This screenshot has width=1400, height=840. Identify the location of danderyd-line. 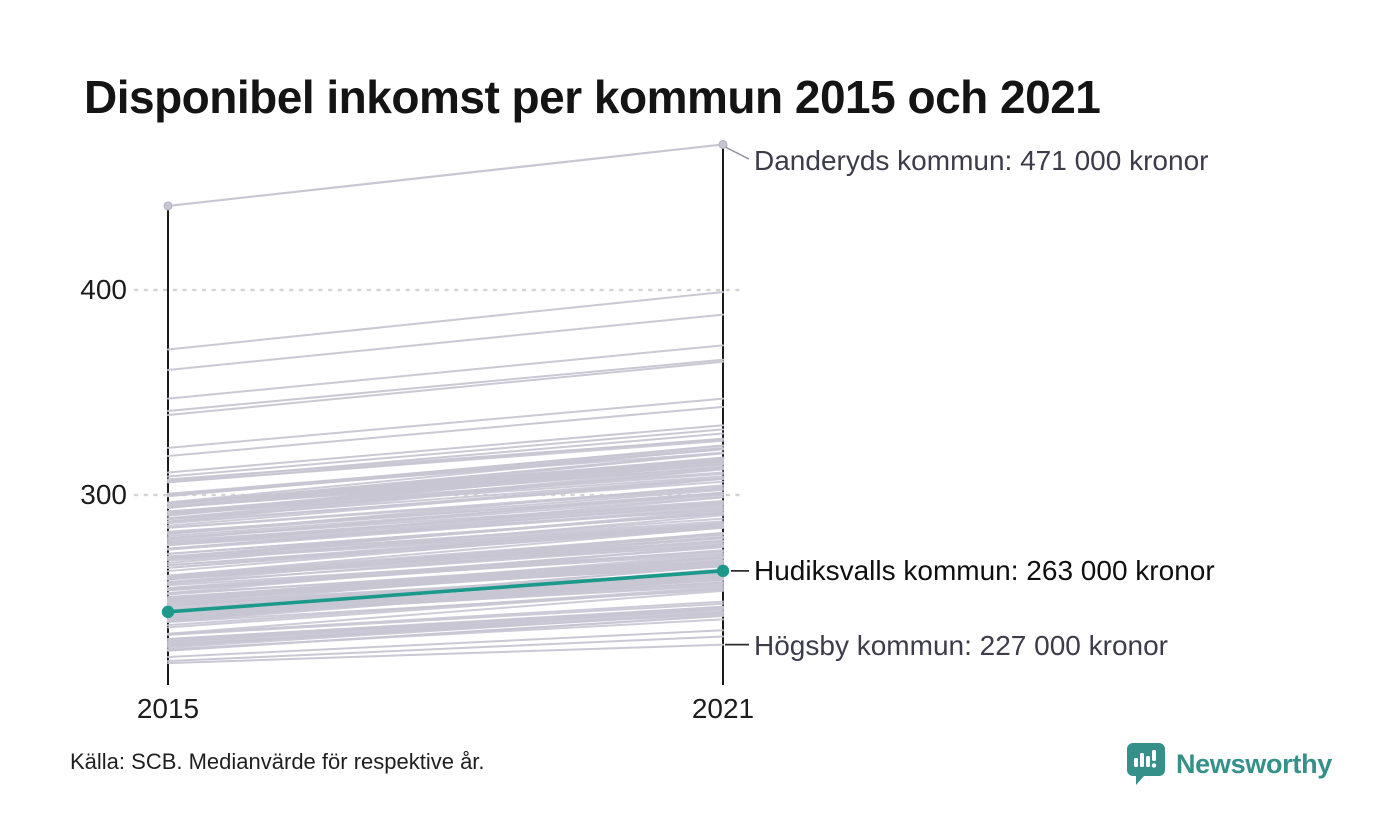
(445, 175).